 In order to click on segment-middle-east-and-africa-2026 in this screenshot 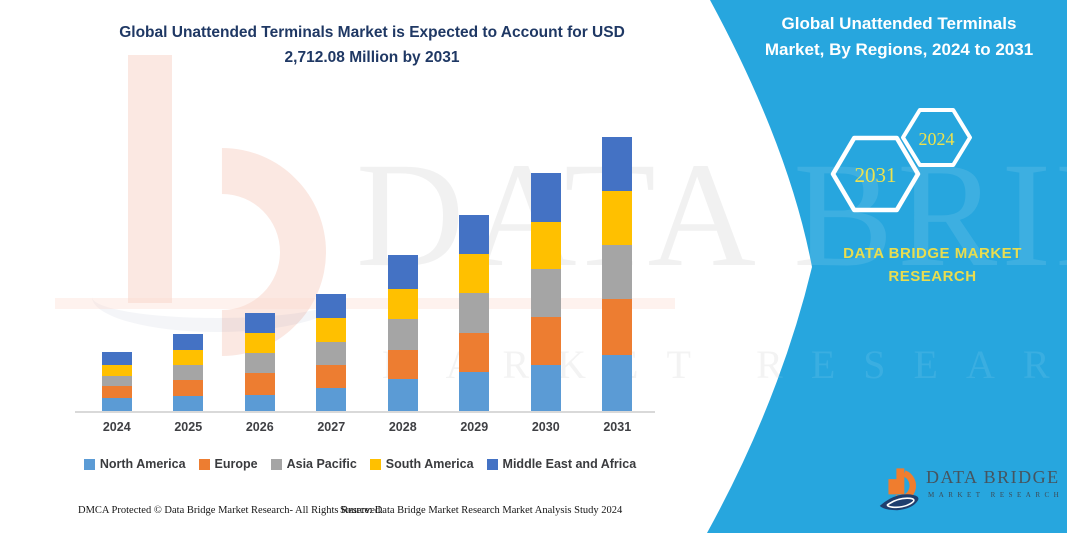, I will do `click(259, 323)`.